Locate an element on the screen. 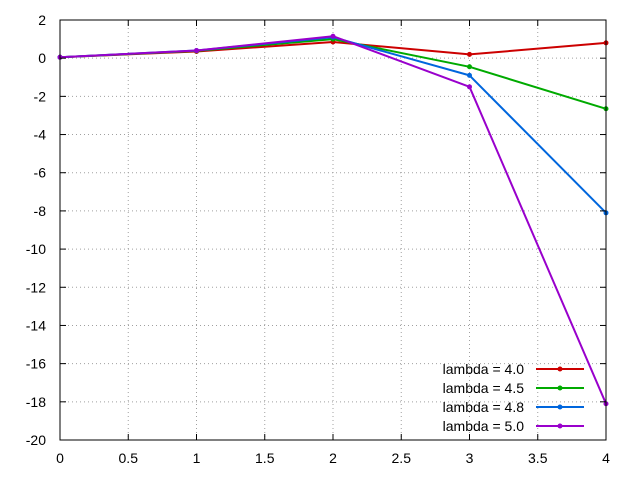 This screenshot has width=640, height=480. y-tick-label: -16 is located at coordinates (36, 364).